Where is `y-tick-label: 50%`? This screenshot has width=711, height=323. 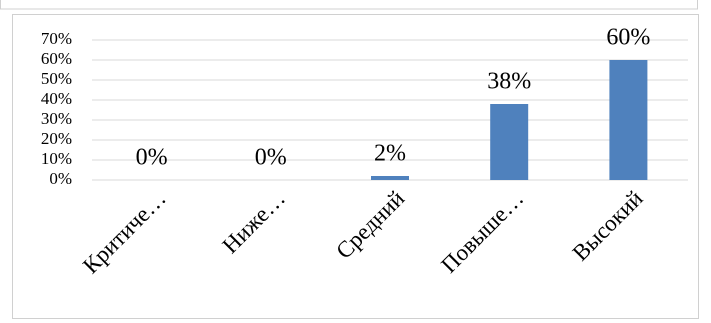 y-tick-label: 50% is located at coordinates (56, 78).